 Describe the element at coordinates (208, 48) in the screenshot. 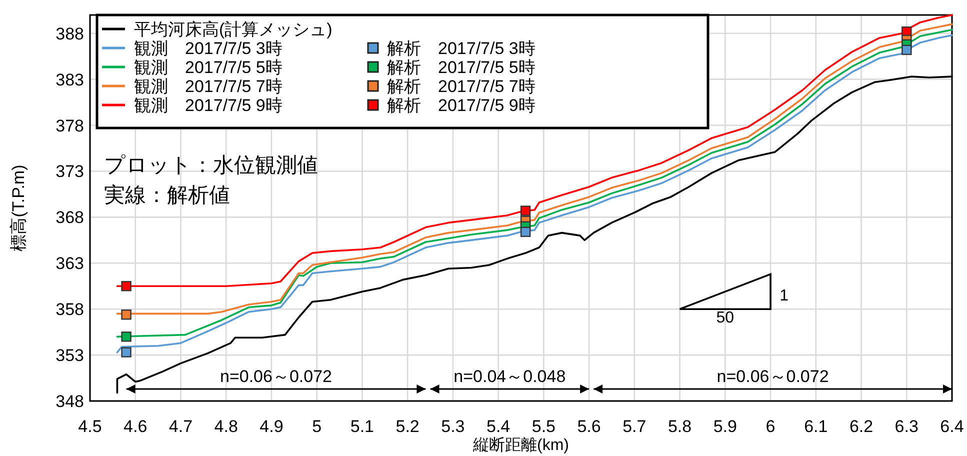

I see `legend-label: 観測 2017/7/5 3時` at that location.